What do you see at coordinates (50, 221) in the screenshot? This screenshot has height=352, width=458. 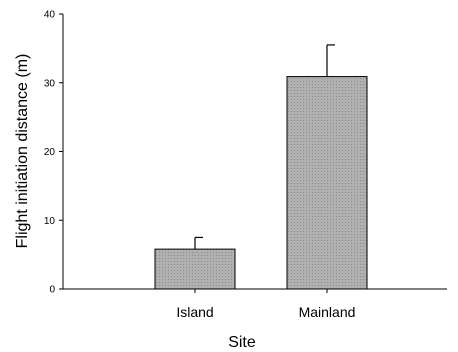 I see `y-tick-label: 10` at bounding box center [50, 221].